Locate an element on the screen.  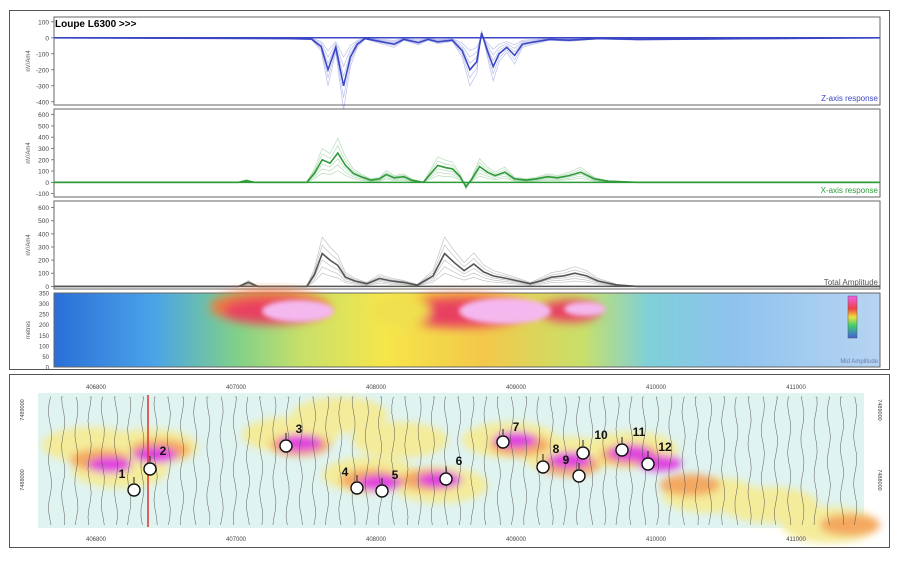
panel-1-ytick-label: 500 is located at coordinates (43, 126).